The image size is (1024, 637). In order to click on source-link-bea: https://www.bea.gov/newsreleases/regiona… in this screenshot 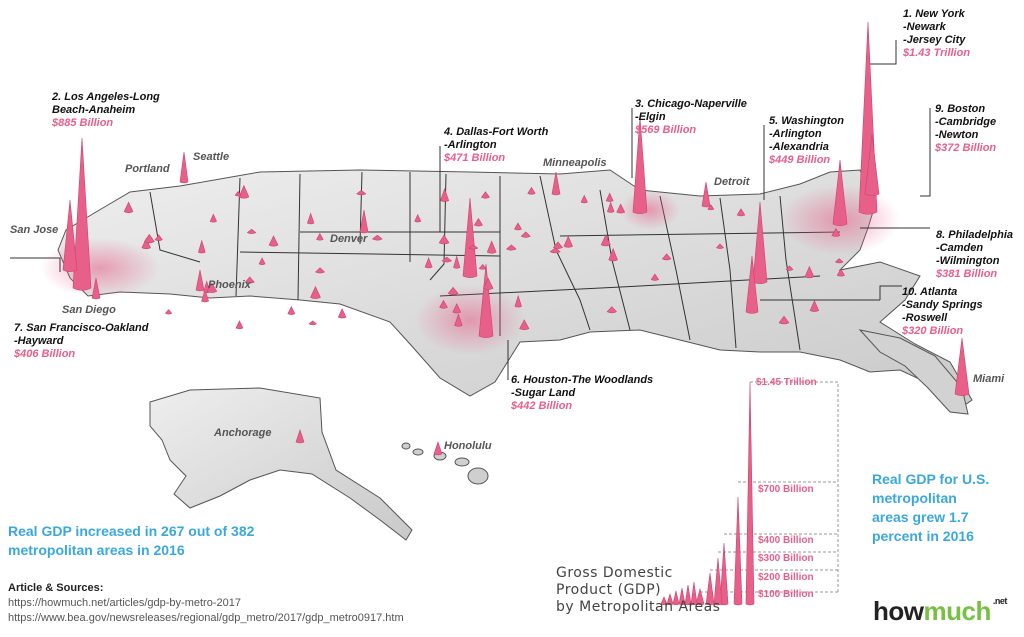, I will do `click(206, 618)`.